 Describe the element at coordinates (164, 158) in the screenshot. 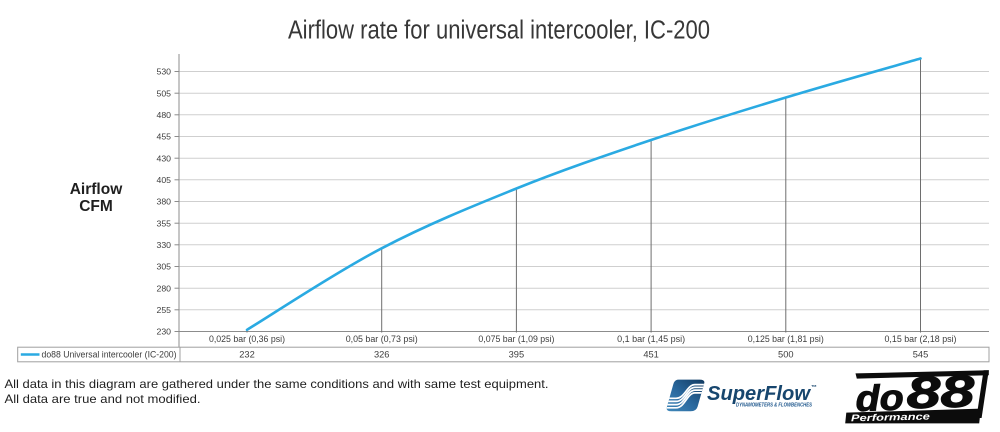

I see `svg-text: 430` at that location.